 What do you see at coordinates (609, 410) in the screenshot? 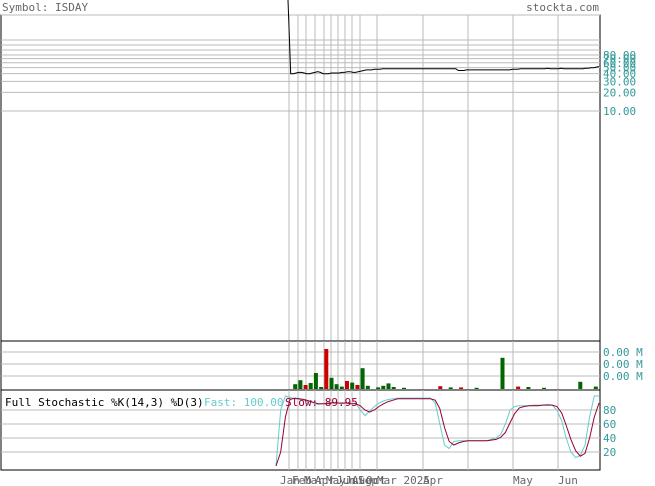
I see `stochastic-y-tick-label: 80` at bounding box center [609, 410].